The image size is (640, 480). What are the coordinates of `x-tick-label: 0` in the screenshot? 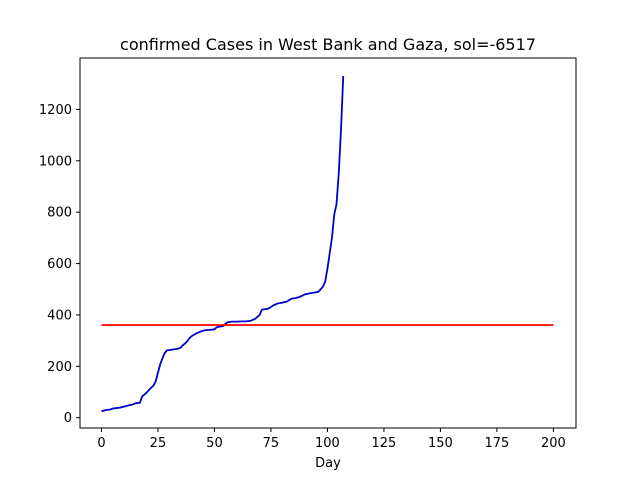 It's located at (101, 443).